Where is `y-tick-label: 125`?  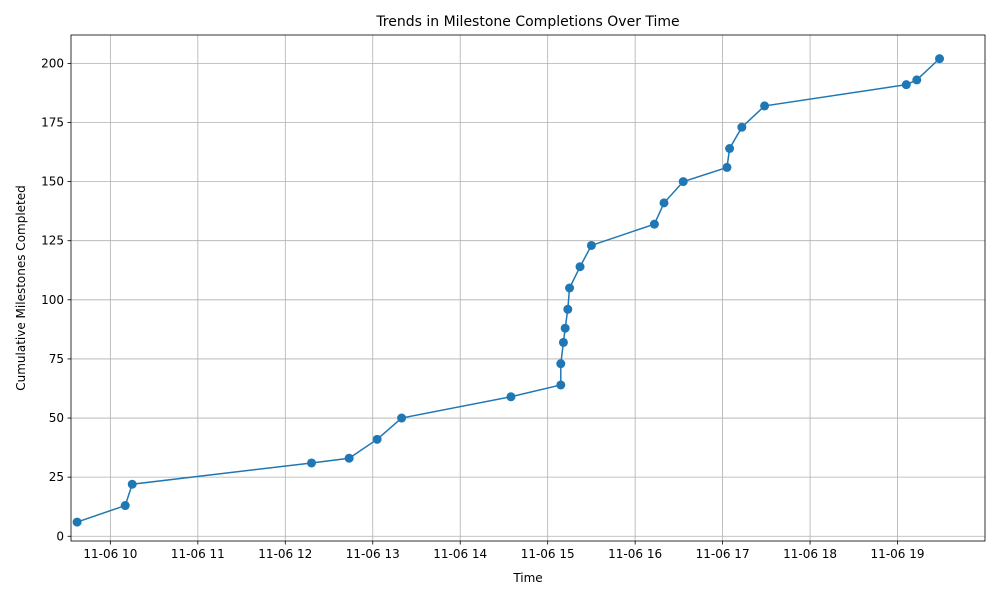
y-tick-label: 125 is located at coordinates (52, 241).